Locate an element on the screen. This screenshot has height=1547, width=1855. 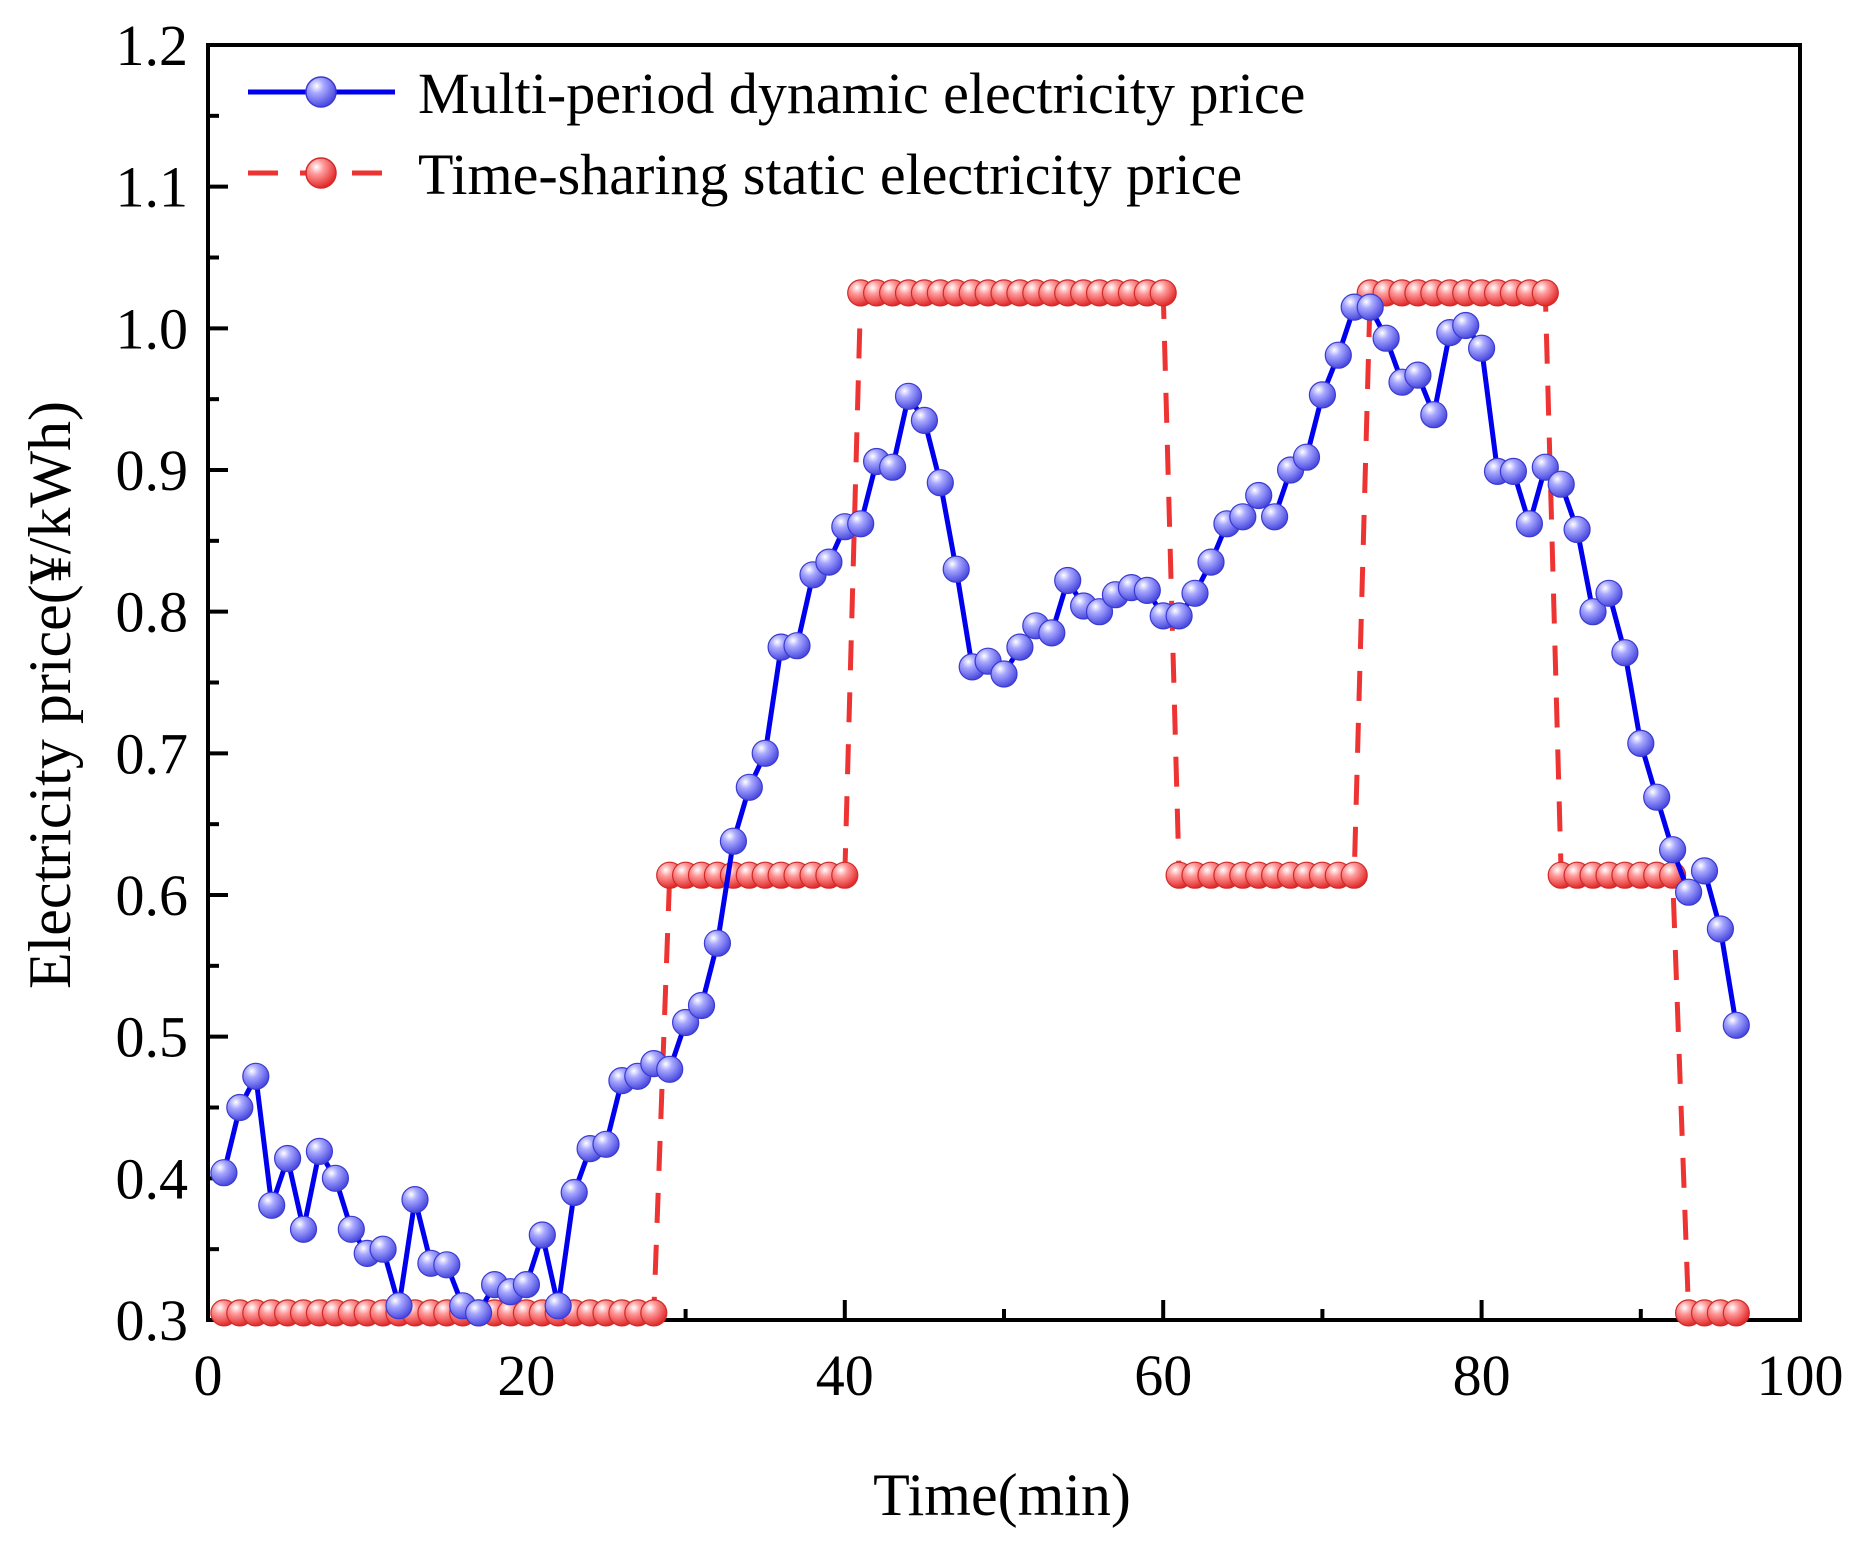
y-axis-title: Electricity price(¥/kWh) is located at coordinates (50, 695).